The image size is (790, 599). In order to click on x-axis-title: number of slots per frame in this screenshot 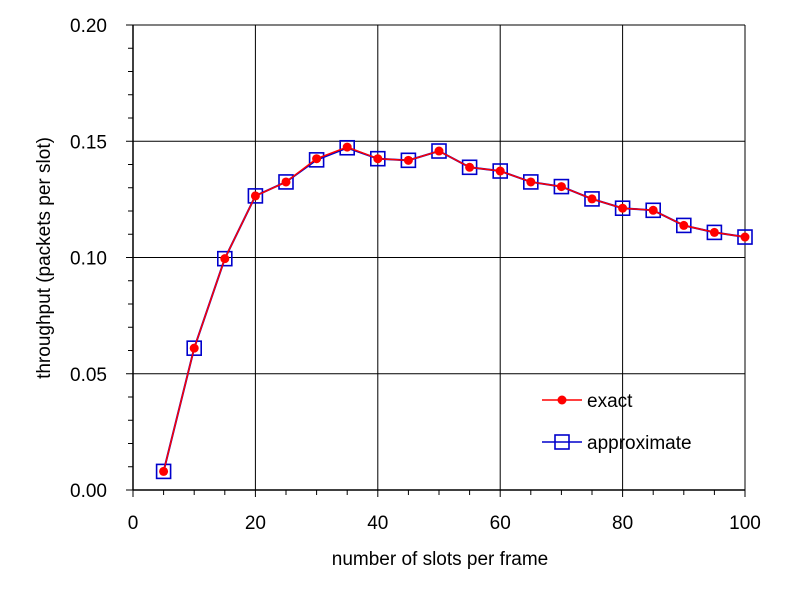, I will do `click(440, 559)`.